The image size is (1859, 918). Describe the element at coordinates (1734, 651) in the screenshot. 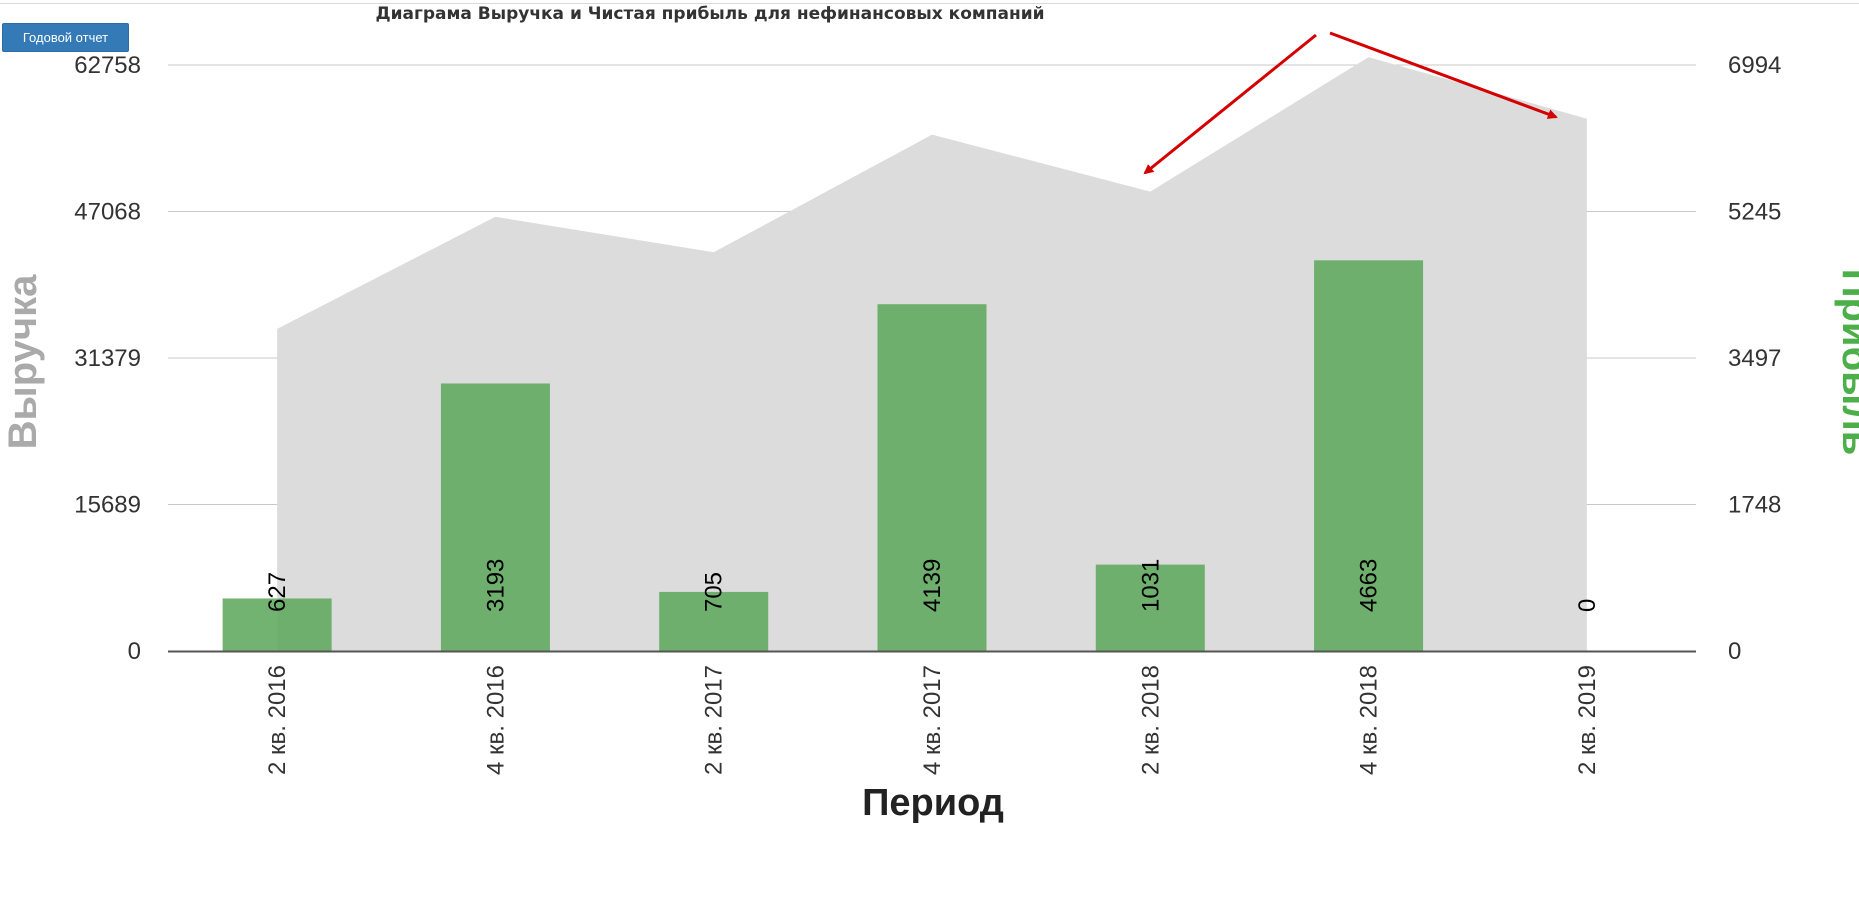

I see `right-tick-label: 0` at that location.